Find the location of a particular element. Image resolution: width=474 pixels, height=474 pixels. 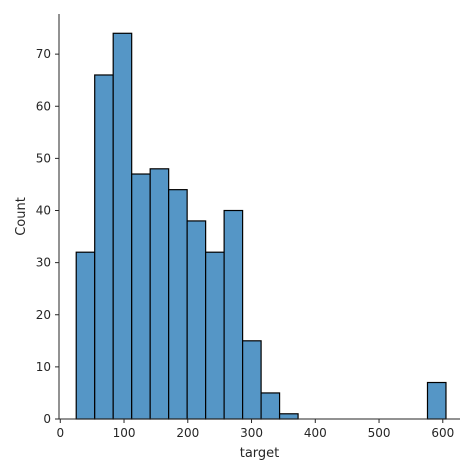

y-tick-label: 10 is located at coordinates (43, 367).